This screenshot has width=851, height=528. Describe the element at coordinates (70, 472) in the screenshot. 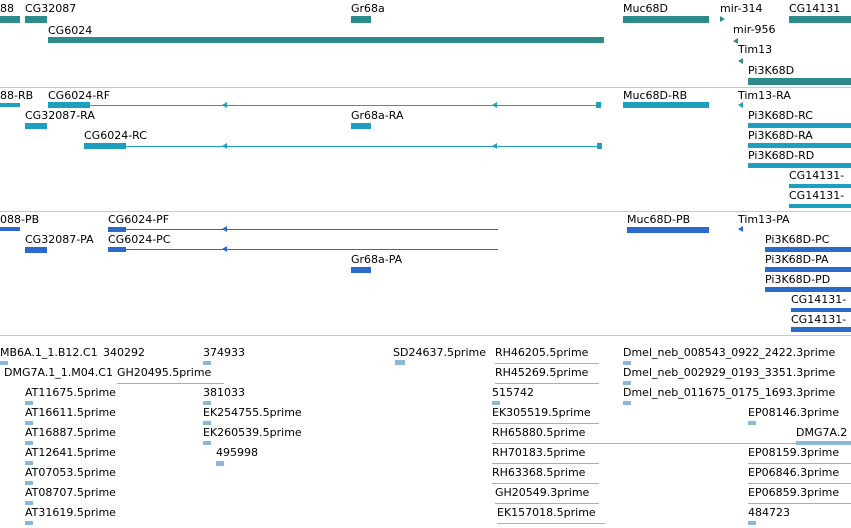

I see `est-label: AT07053.5prime` at that location.